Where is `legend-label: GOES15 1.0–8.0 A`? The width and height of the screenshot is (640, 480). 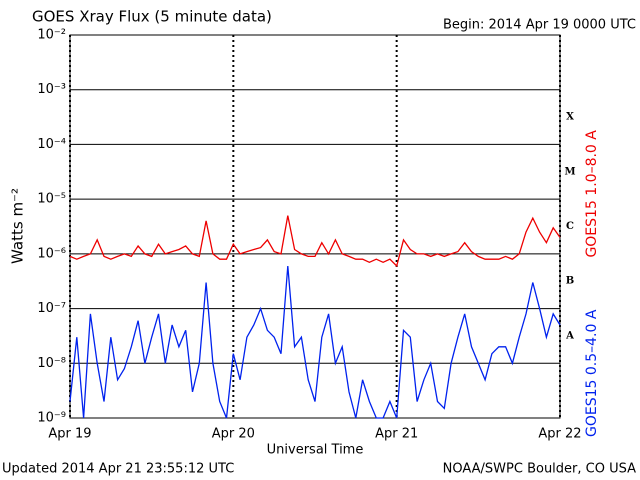
legend-label: GOES15 1.0–8.0 A is located at coordinates (592, 194).